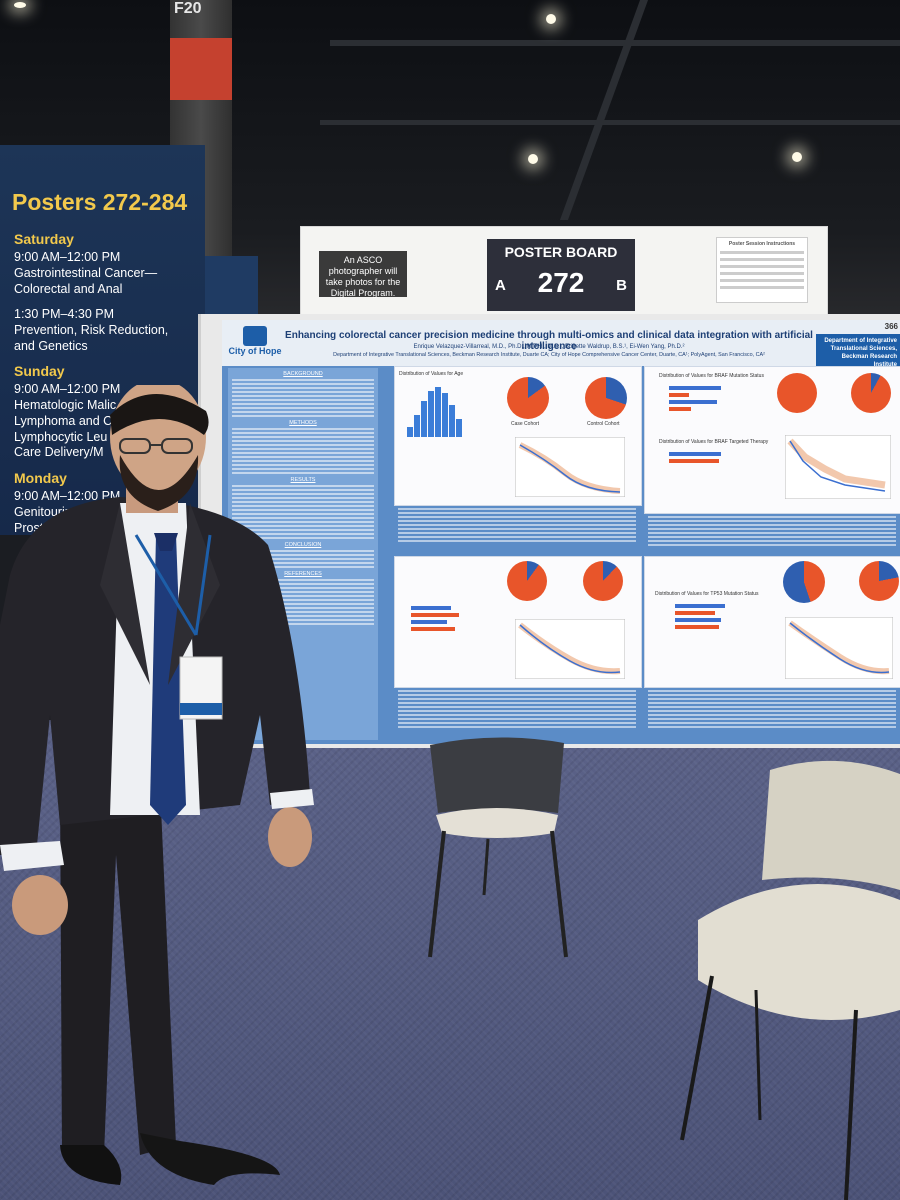  I want to click on board-side-a: A, so click(500, 285).